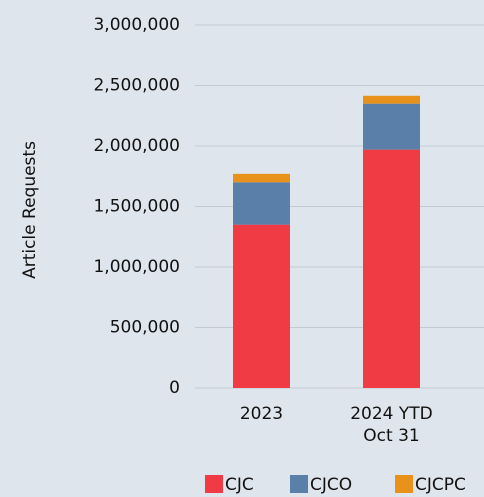 The image size is (484, 497). What do you see at coordinates (136, 146) in the screenshot?
I see `y-tick-label: 2,000,000` at bounding box center [136, 146].